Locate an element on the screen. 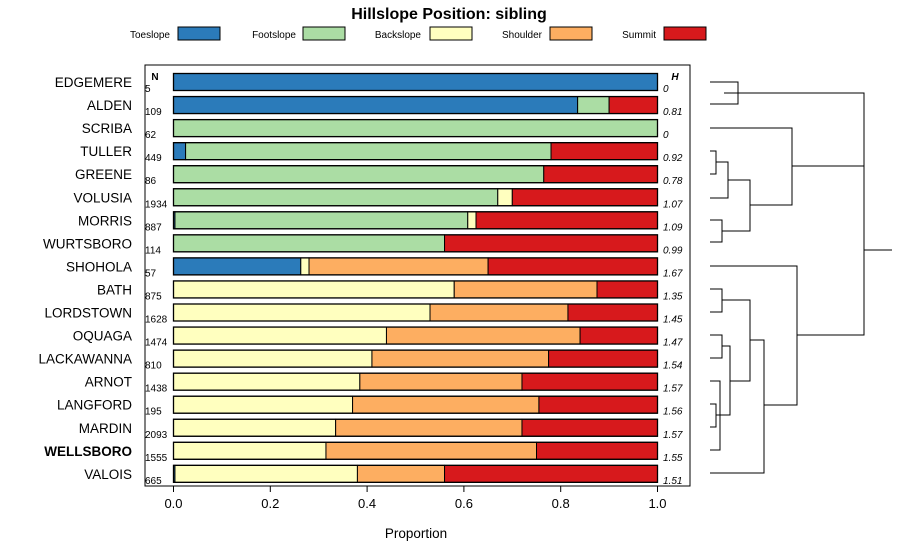  soil-label: WURTSBORO is located at coordinates (87, 243).